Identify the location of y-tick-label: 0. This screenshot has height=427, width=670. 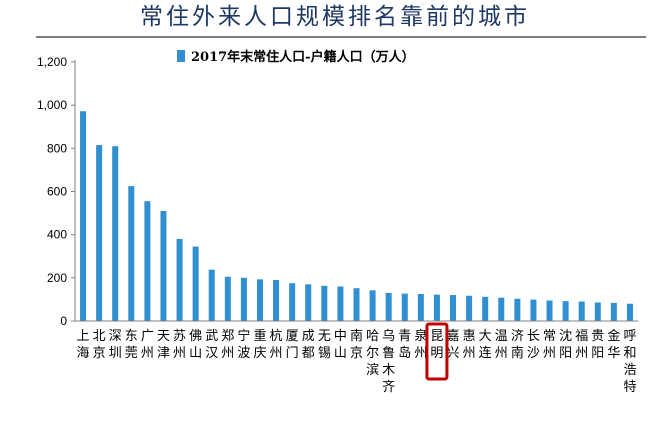
(63, 321).